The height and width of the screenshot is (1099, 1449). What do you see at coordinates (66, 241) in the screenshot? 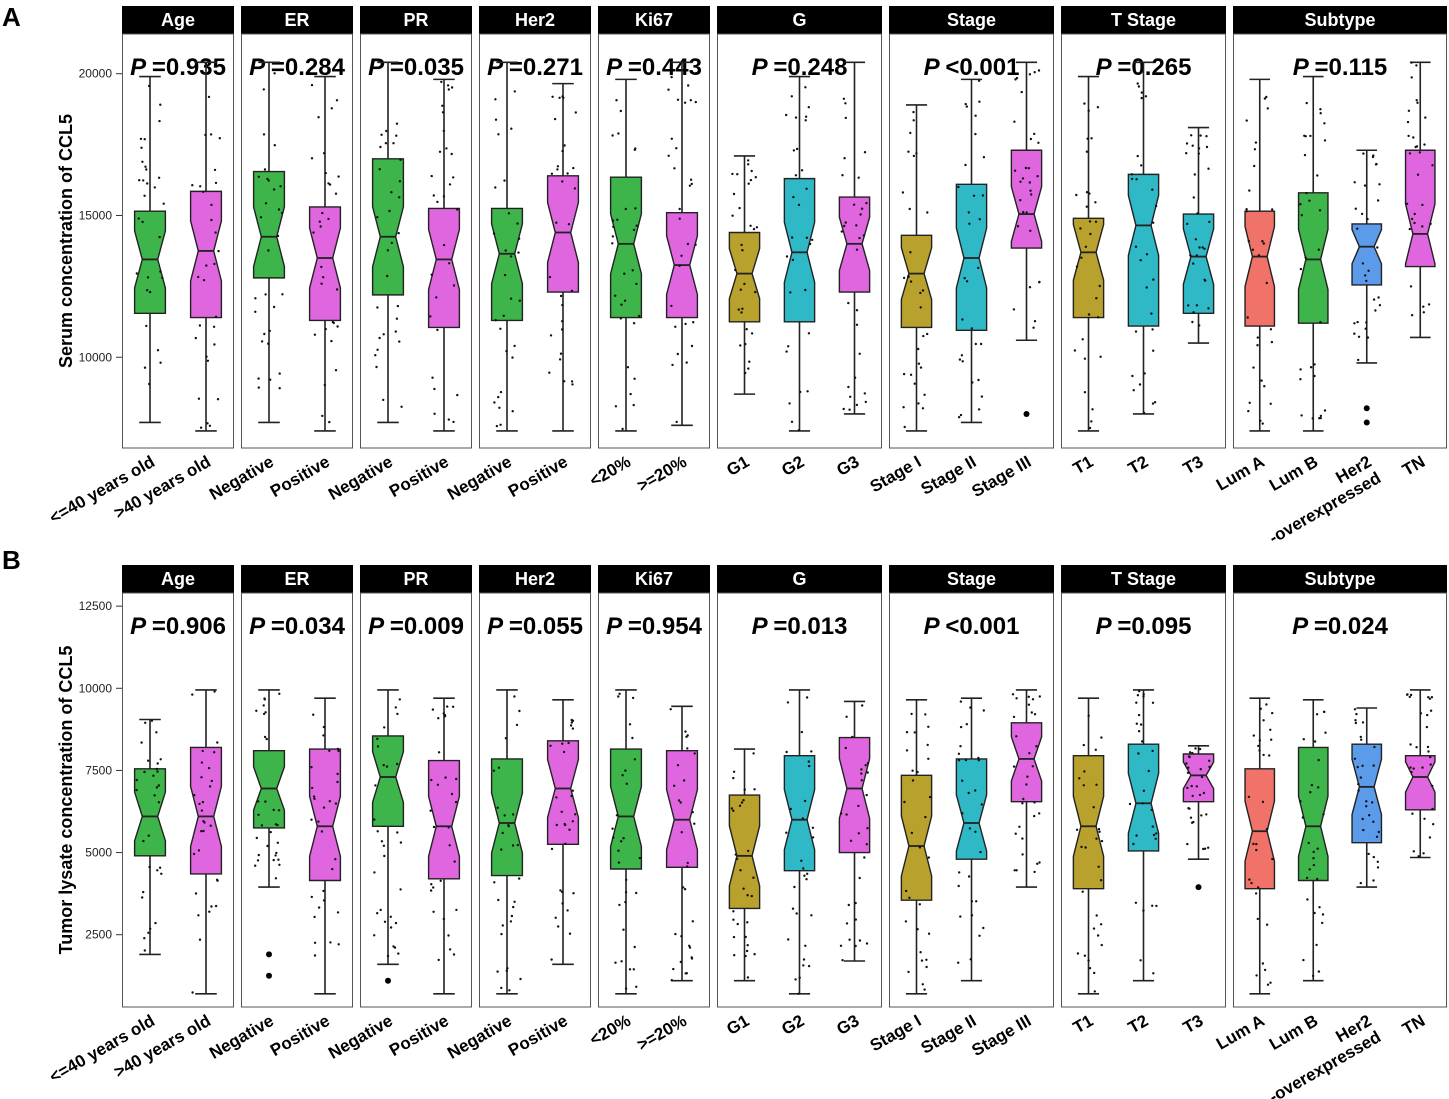
I see `y-axis-label: Serum concentration of CCL5` at bounding box center [66, 241].